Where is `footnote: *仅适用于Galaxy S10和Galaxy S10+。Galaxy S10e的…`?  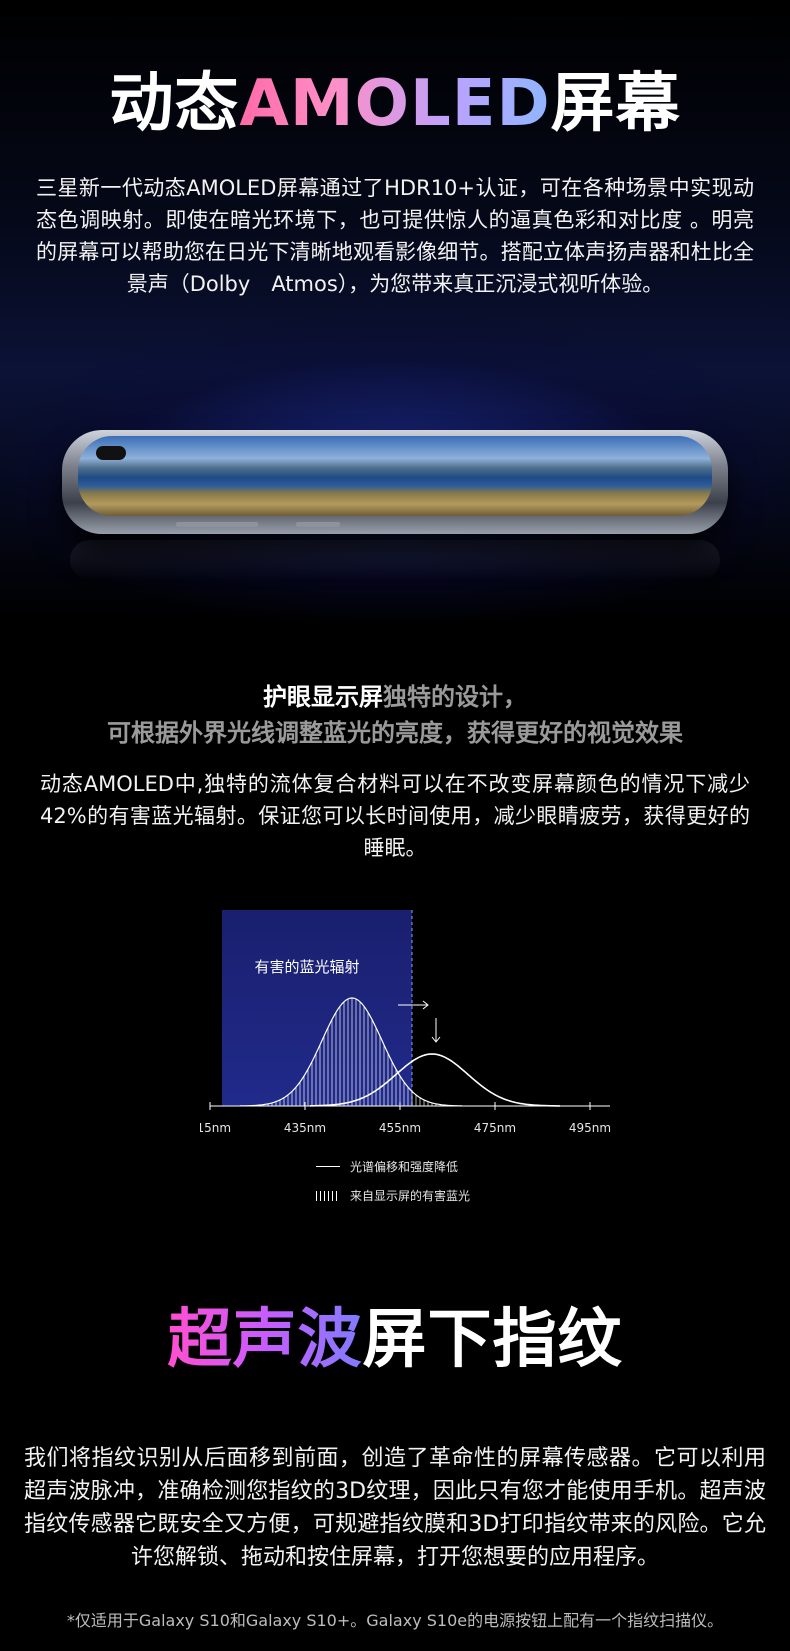 footnote: *仅适用于Galaxy S10和Galaxy S10+。Galaxy S10e的… is located at coordinates (395, 1621).